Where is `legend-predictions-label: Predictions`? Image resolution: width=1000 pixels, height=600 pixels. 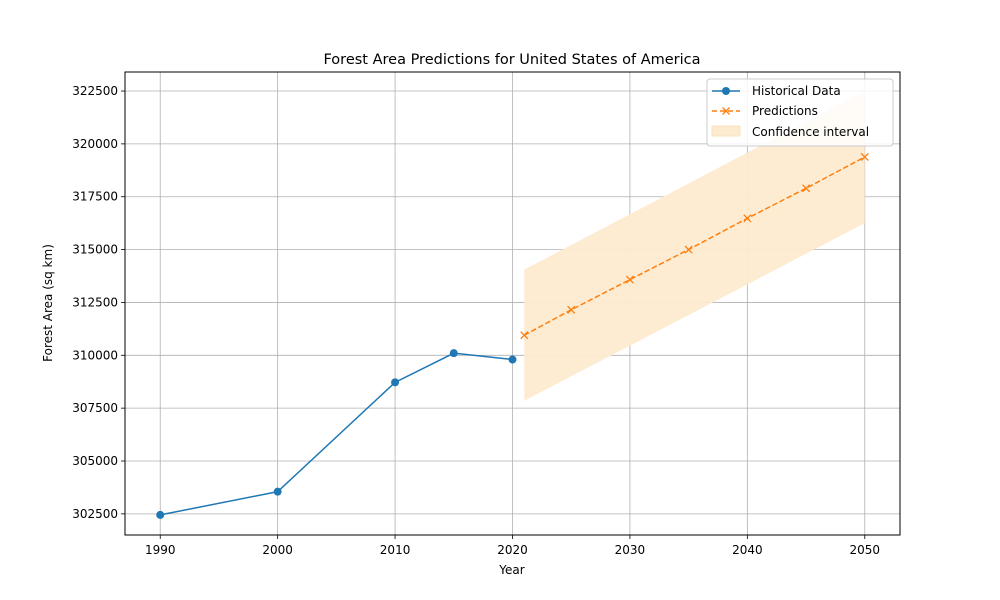
legend-predictions-label: Predictions is located at coordinates (785, 111).